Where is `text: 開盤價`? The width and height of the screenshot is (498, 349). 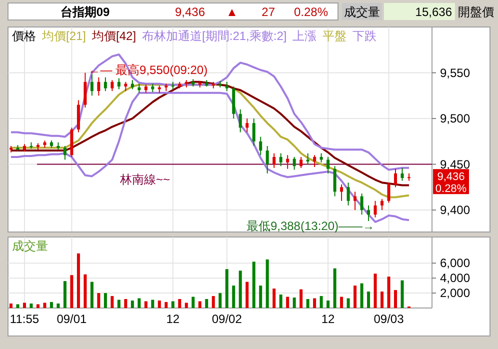 text: 開盤價 is located at coordinates (476, 12).